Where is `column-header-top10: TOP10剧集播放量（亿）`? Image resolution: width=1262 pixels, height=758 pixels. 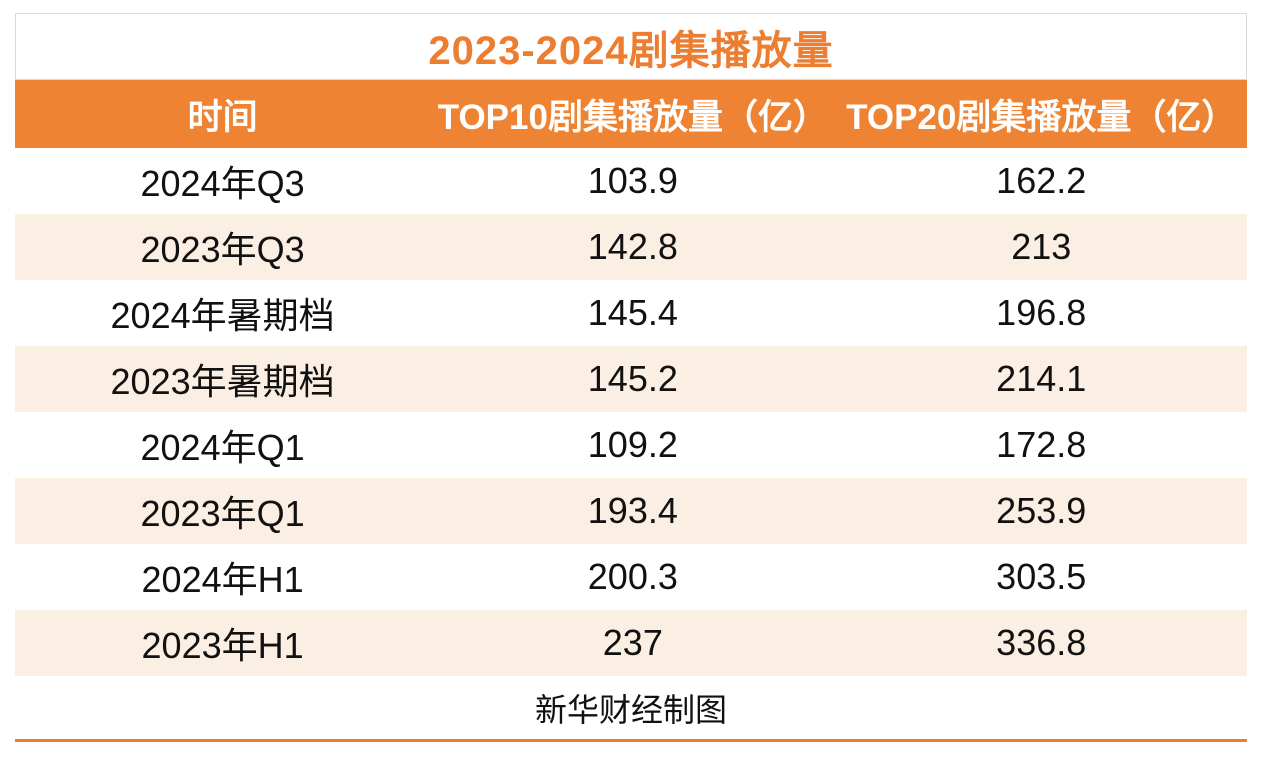
column-header-top10: TOP10剧集播放量（亿） is located at coordinates (632, 117).